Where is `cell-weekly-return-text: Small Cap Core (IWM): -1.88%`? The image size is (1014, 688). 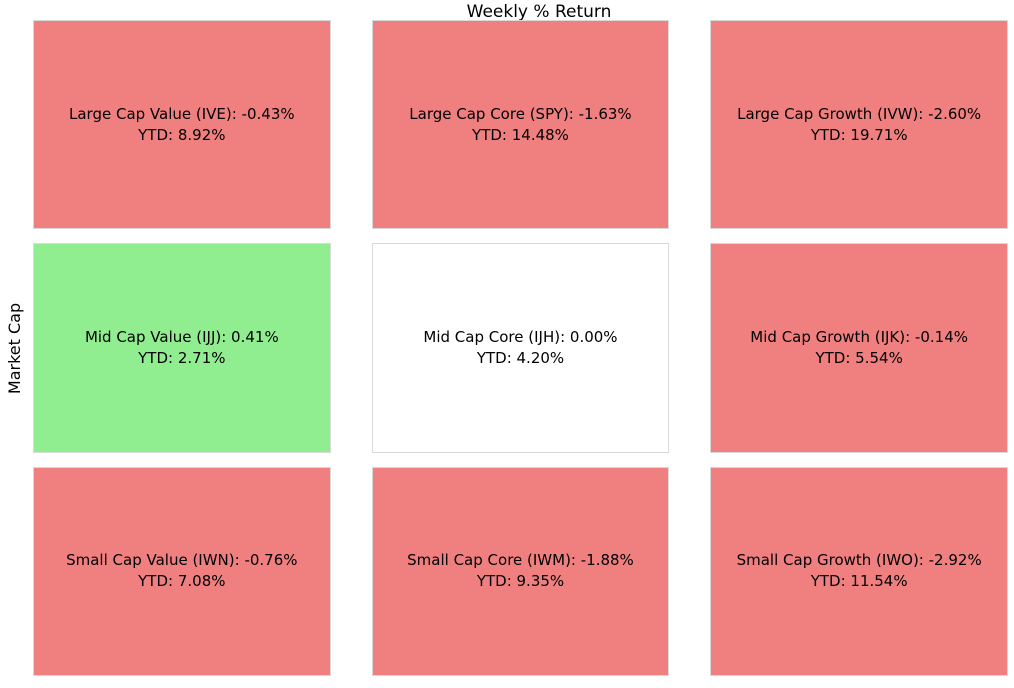
cell-weekly-return-text: Small Cap Core (IWM): -1.88% is located at coordinates (520, 560).